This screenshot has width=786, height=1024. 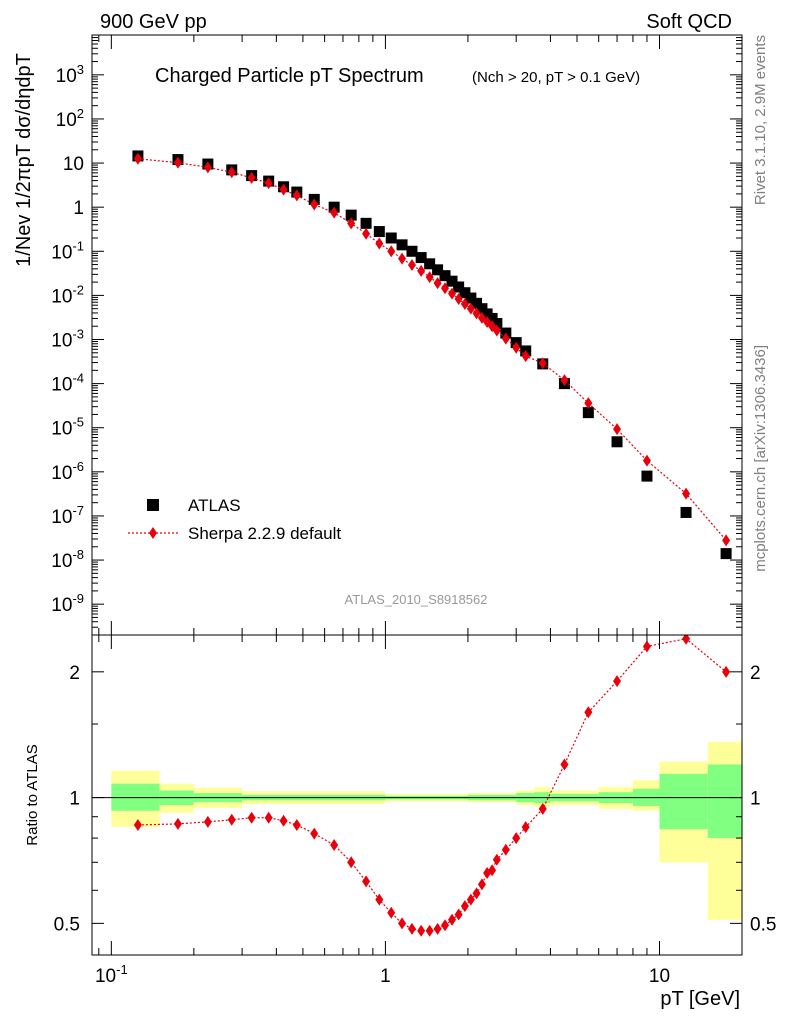 I want to click on ratio-xtick-label: 10, so click(x=659, y=976).